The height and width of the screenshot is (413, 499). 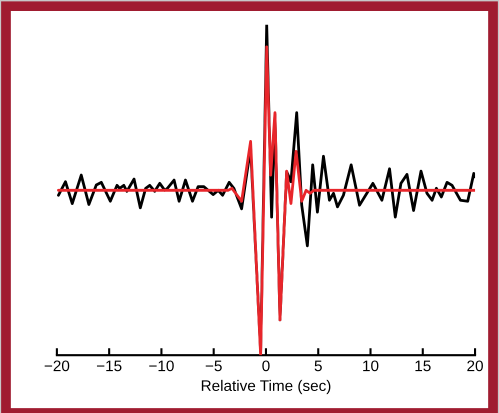 I want to click on x-tick-label: −5, so click(x=214, y=366).